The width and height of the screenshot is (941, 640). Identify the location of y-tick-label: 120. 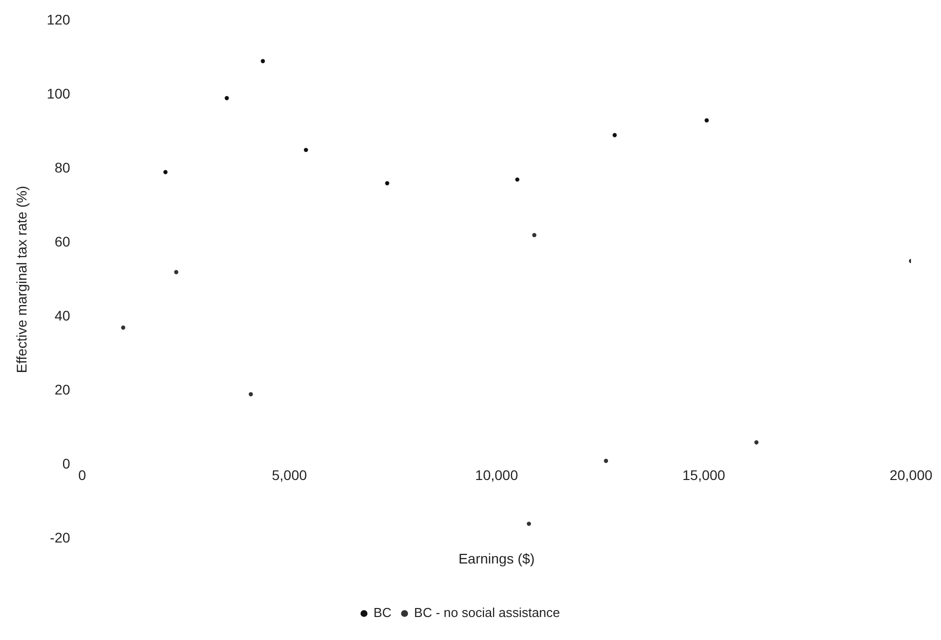
(58, 19).